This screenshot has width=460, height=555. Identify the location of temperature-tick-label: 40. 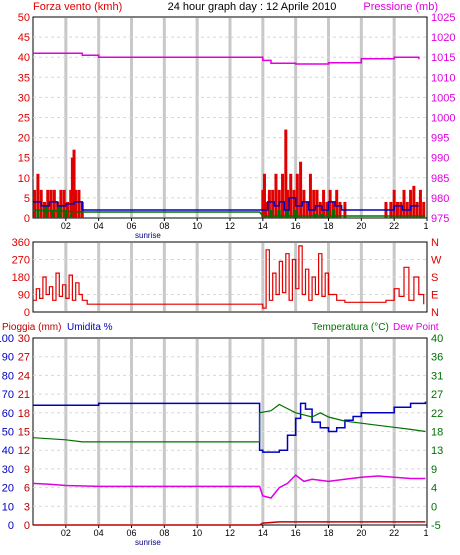
(437, 339).